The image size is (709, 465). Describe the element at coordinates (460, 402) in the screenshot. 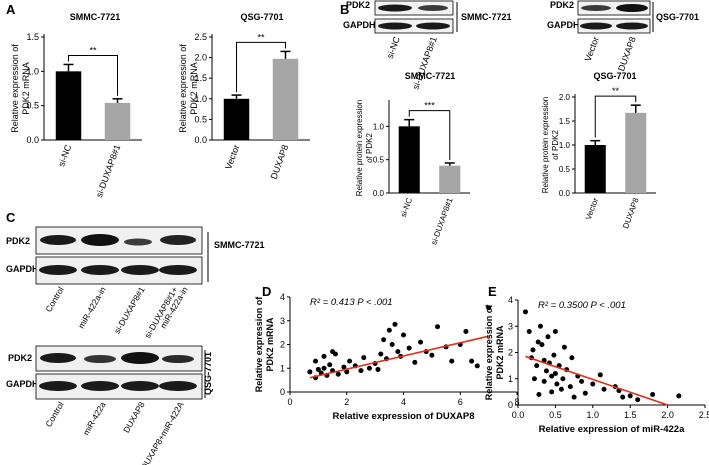

I see `x-tick-label: 6` at that location.